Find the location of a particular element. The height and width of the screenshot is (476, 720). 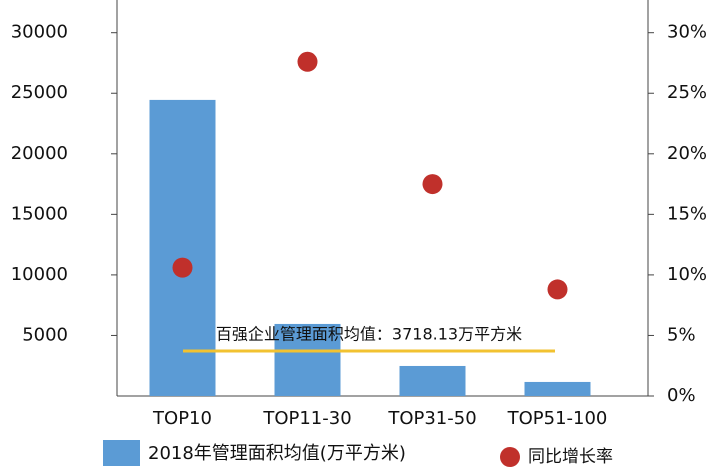

y-tick-label: 25000 is located at coordinates (39, 92).